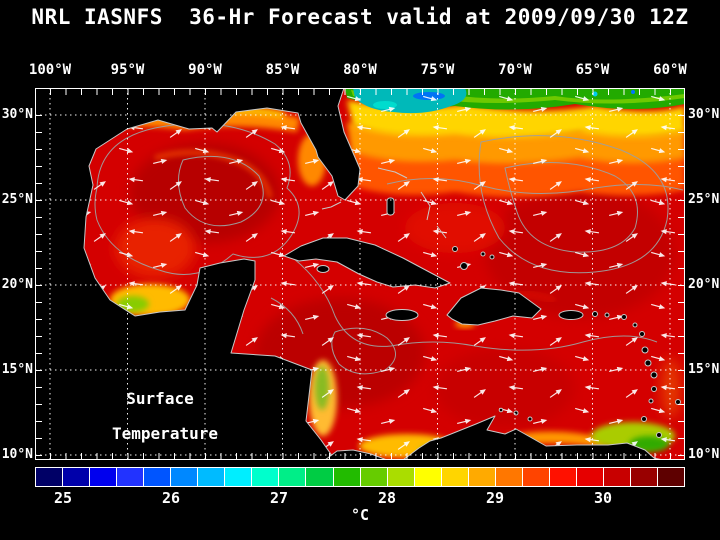 Image resolution: width=720 pixels, height=540 pixels. I want to click on x-axis-tick-label: 75°W, so click(437, 70).